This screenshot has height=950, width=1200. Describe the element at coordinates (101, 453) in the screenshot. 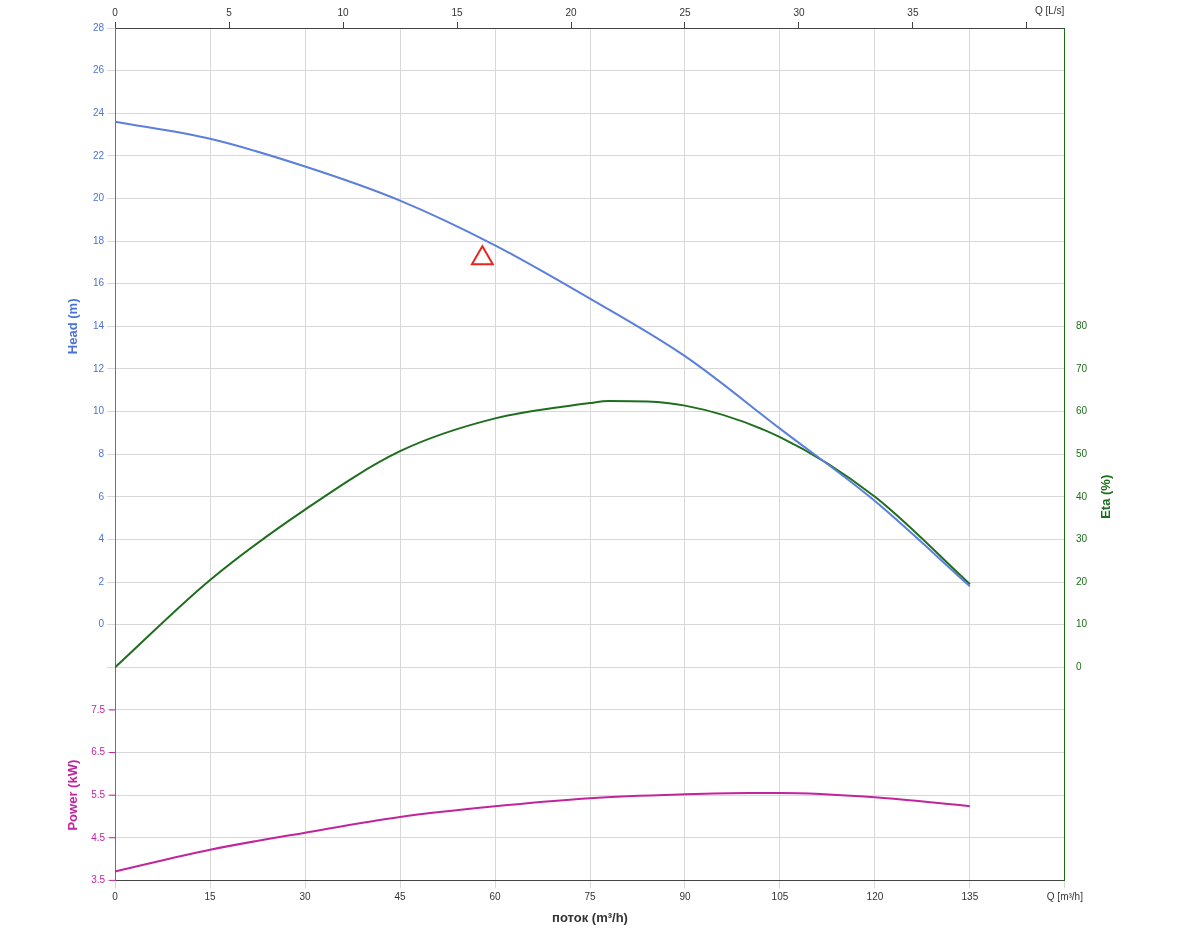

I see `y-tick-label: 8` at that location.